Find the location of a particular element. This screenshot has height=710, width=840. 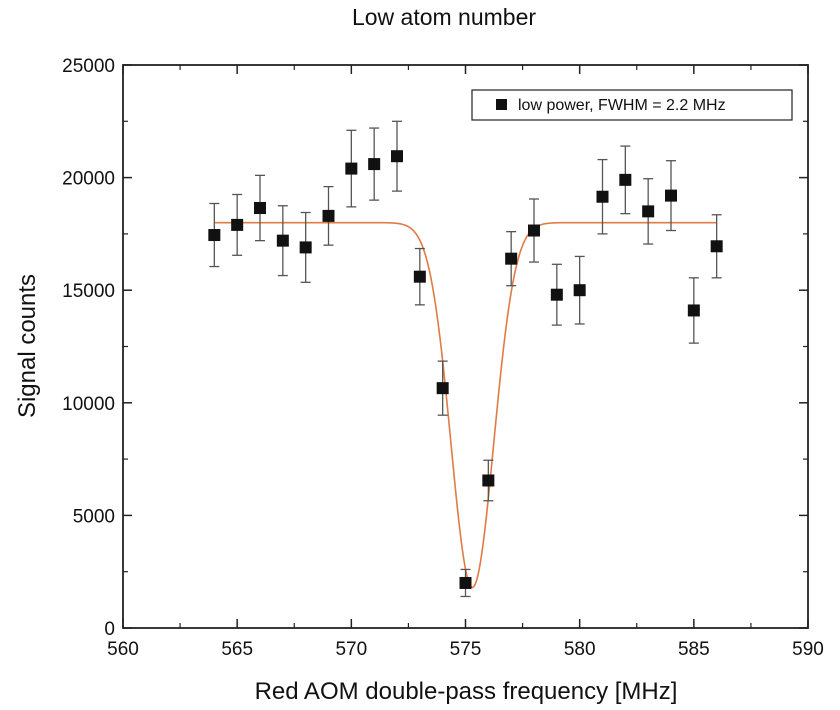

legend-box is located at coordinates (632, 105).